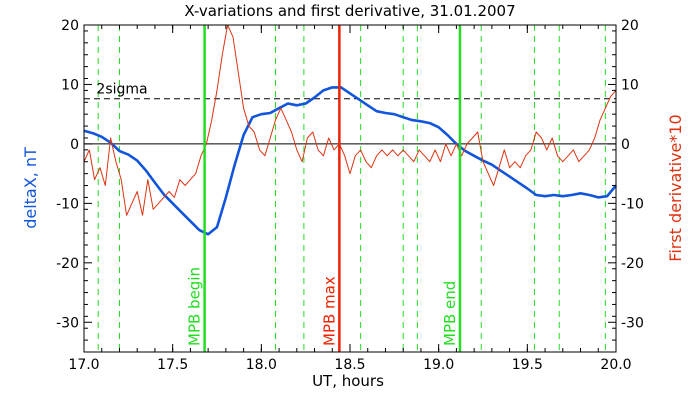  I want to click on y-tick-label-left-0: 20, so click(70, 26).